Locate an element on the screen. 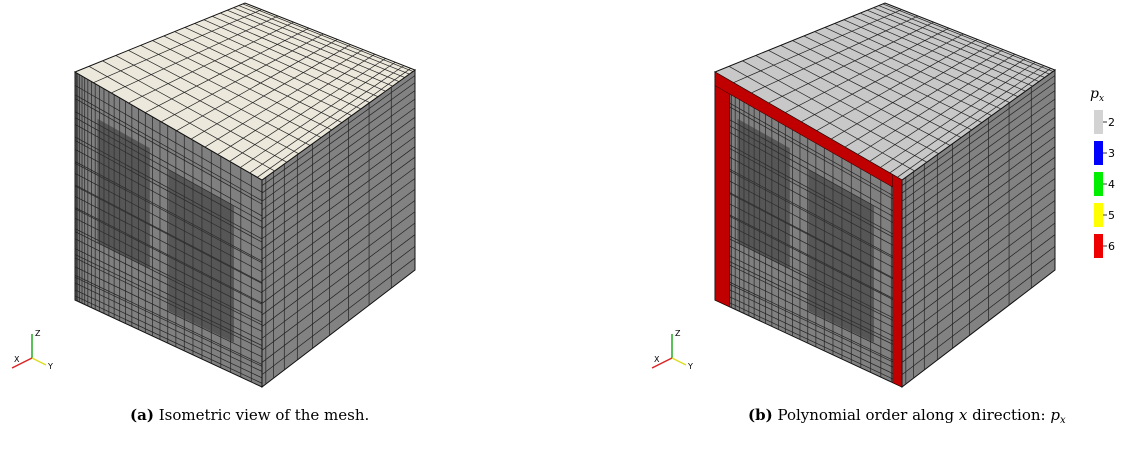  red-band is located at coordinates (722, 189).